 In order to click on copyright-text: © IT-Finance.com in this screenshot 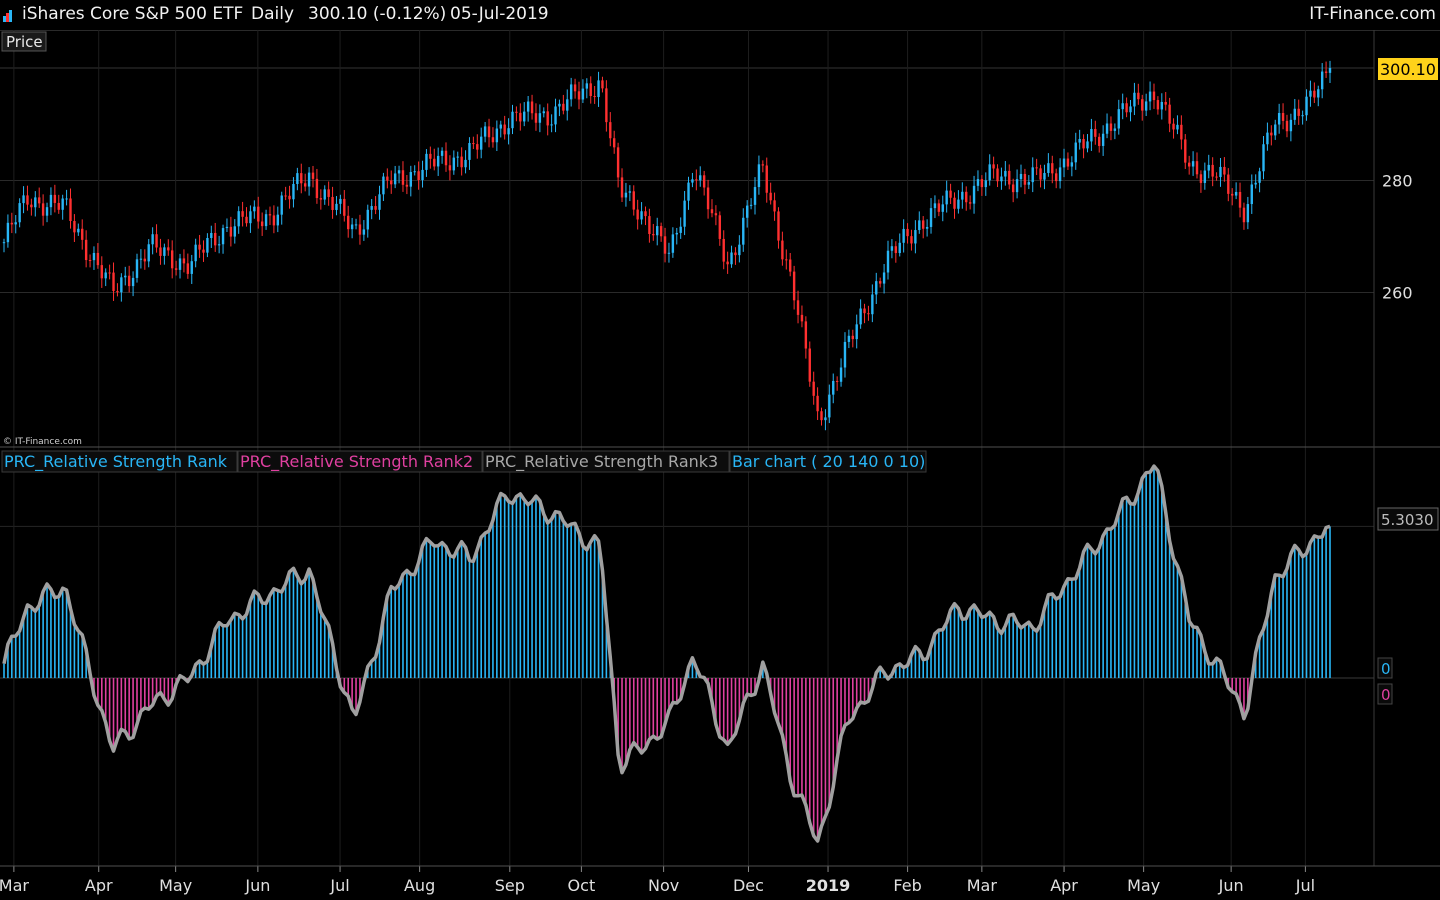, I will do `click(42, 442)`.